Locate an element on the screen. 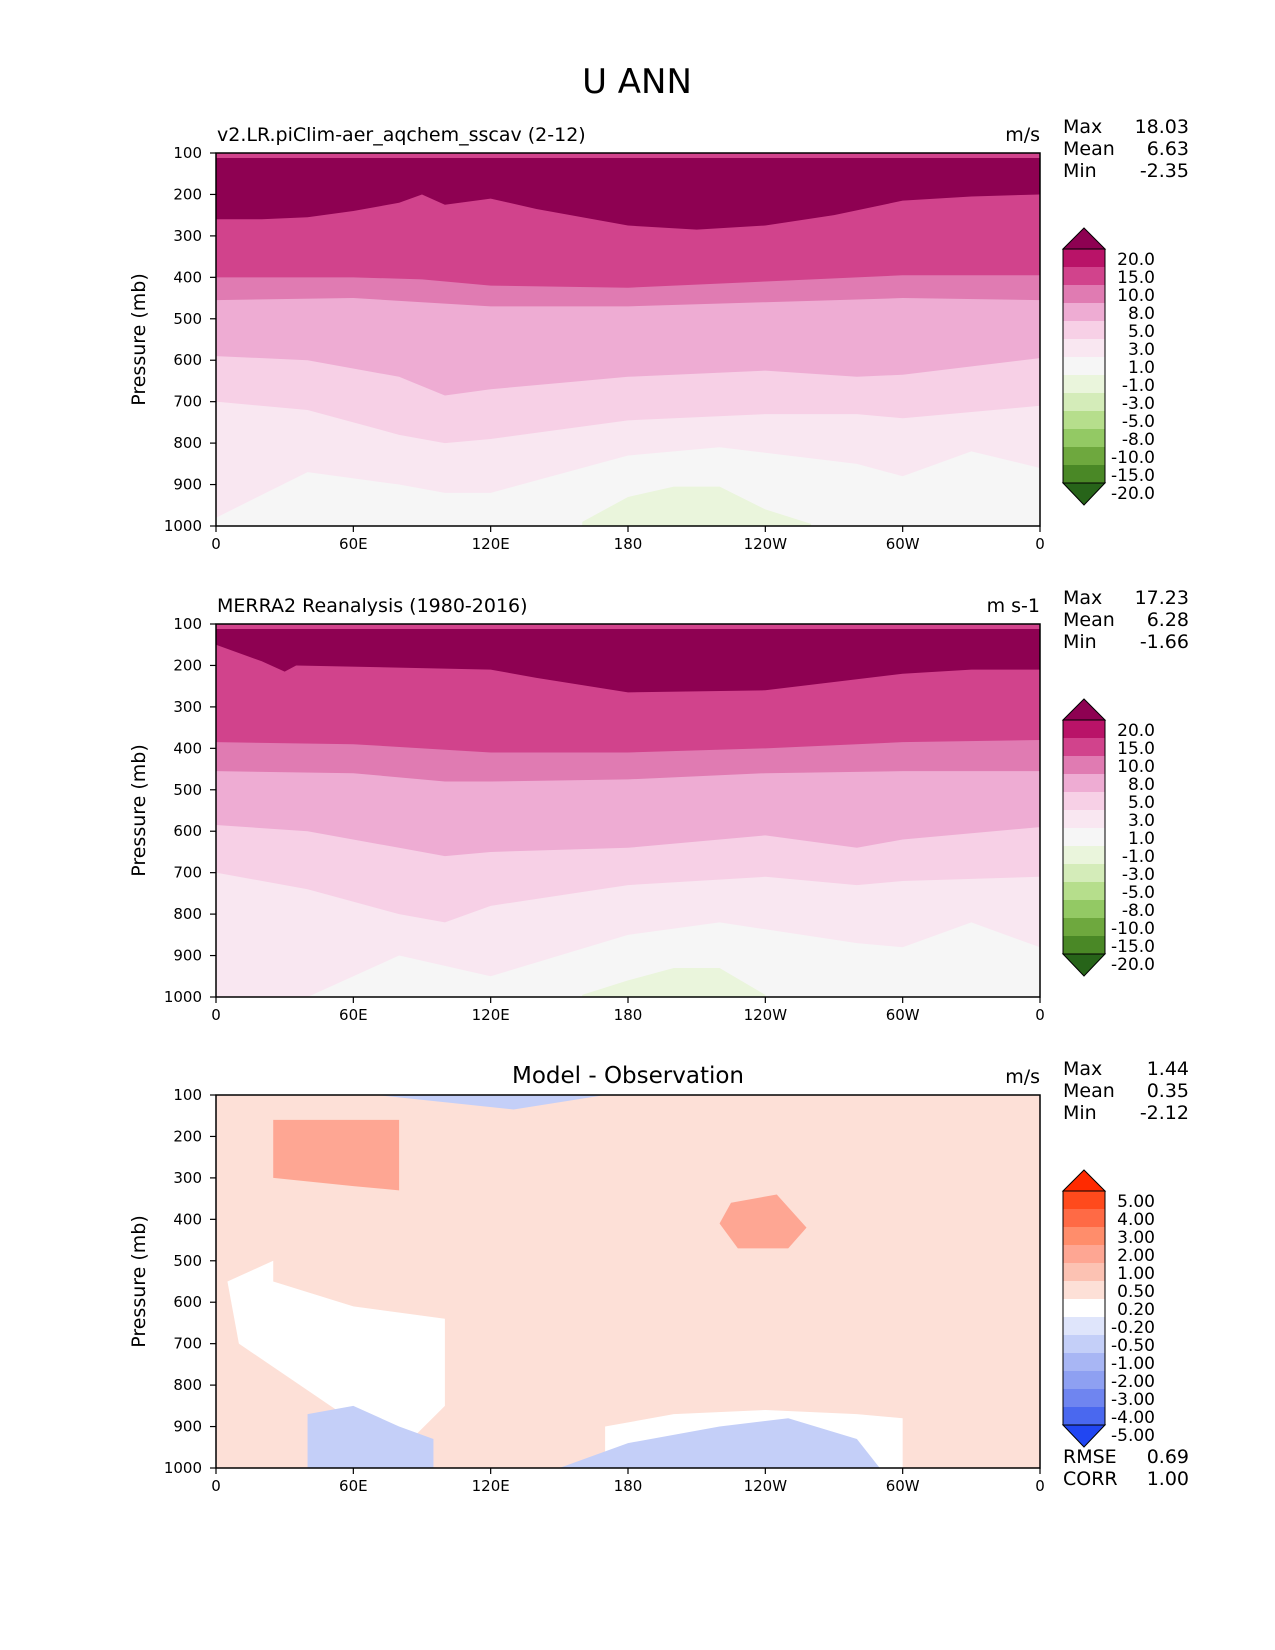 This screenshot has height=1650, width=1275. units-label: m/s is located at coordinates (1022, 1077).